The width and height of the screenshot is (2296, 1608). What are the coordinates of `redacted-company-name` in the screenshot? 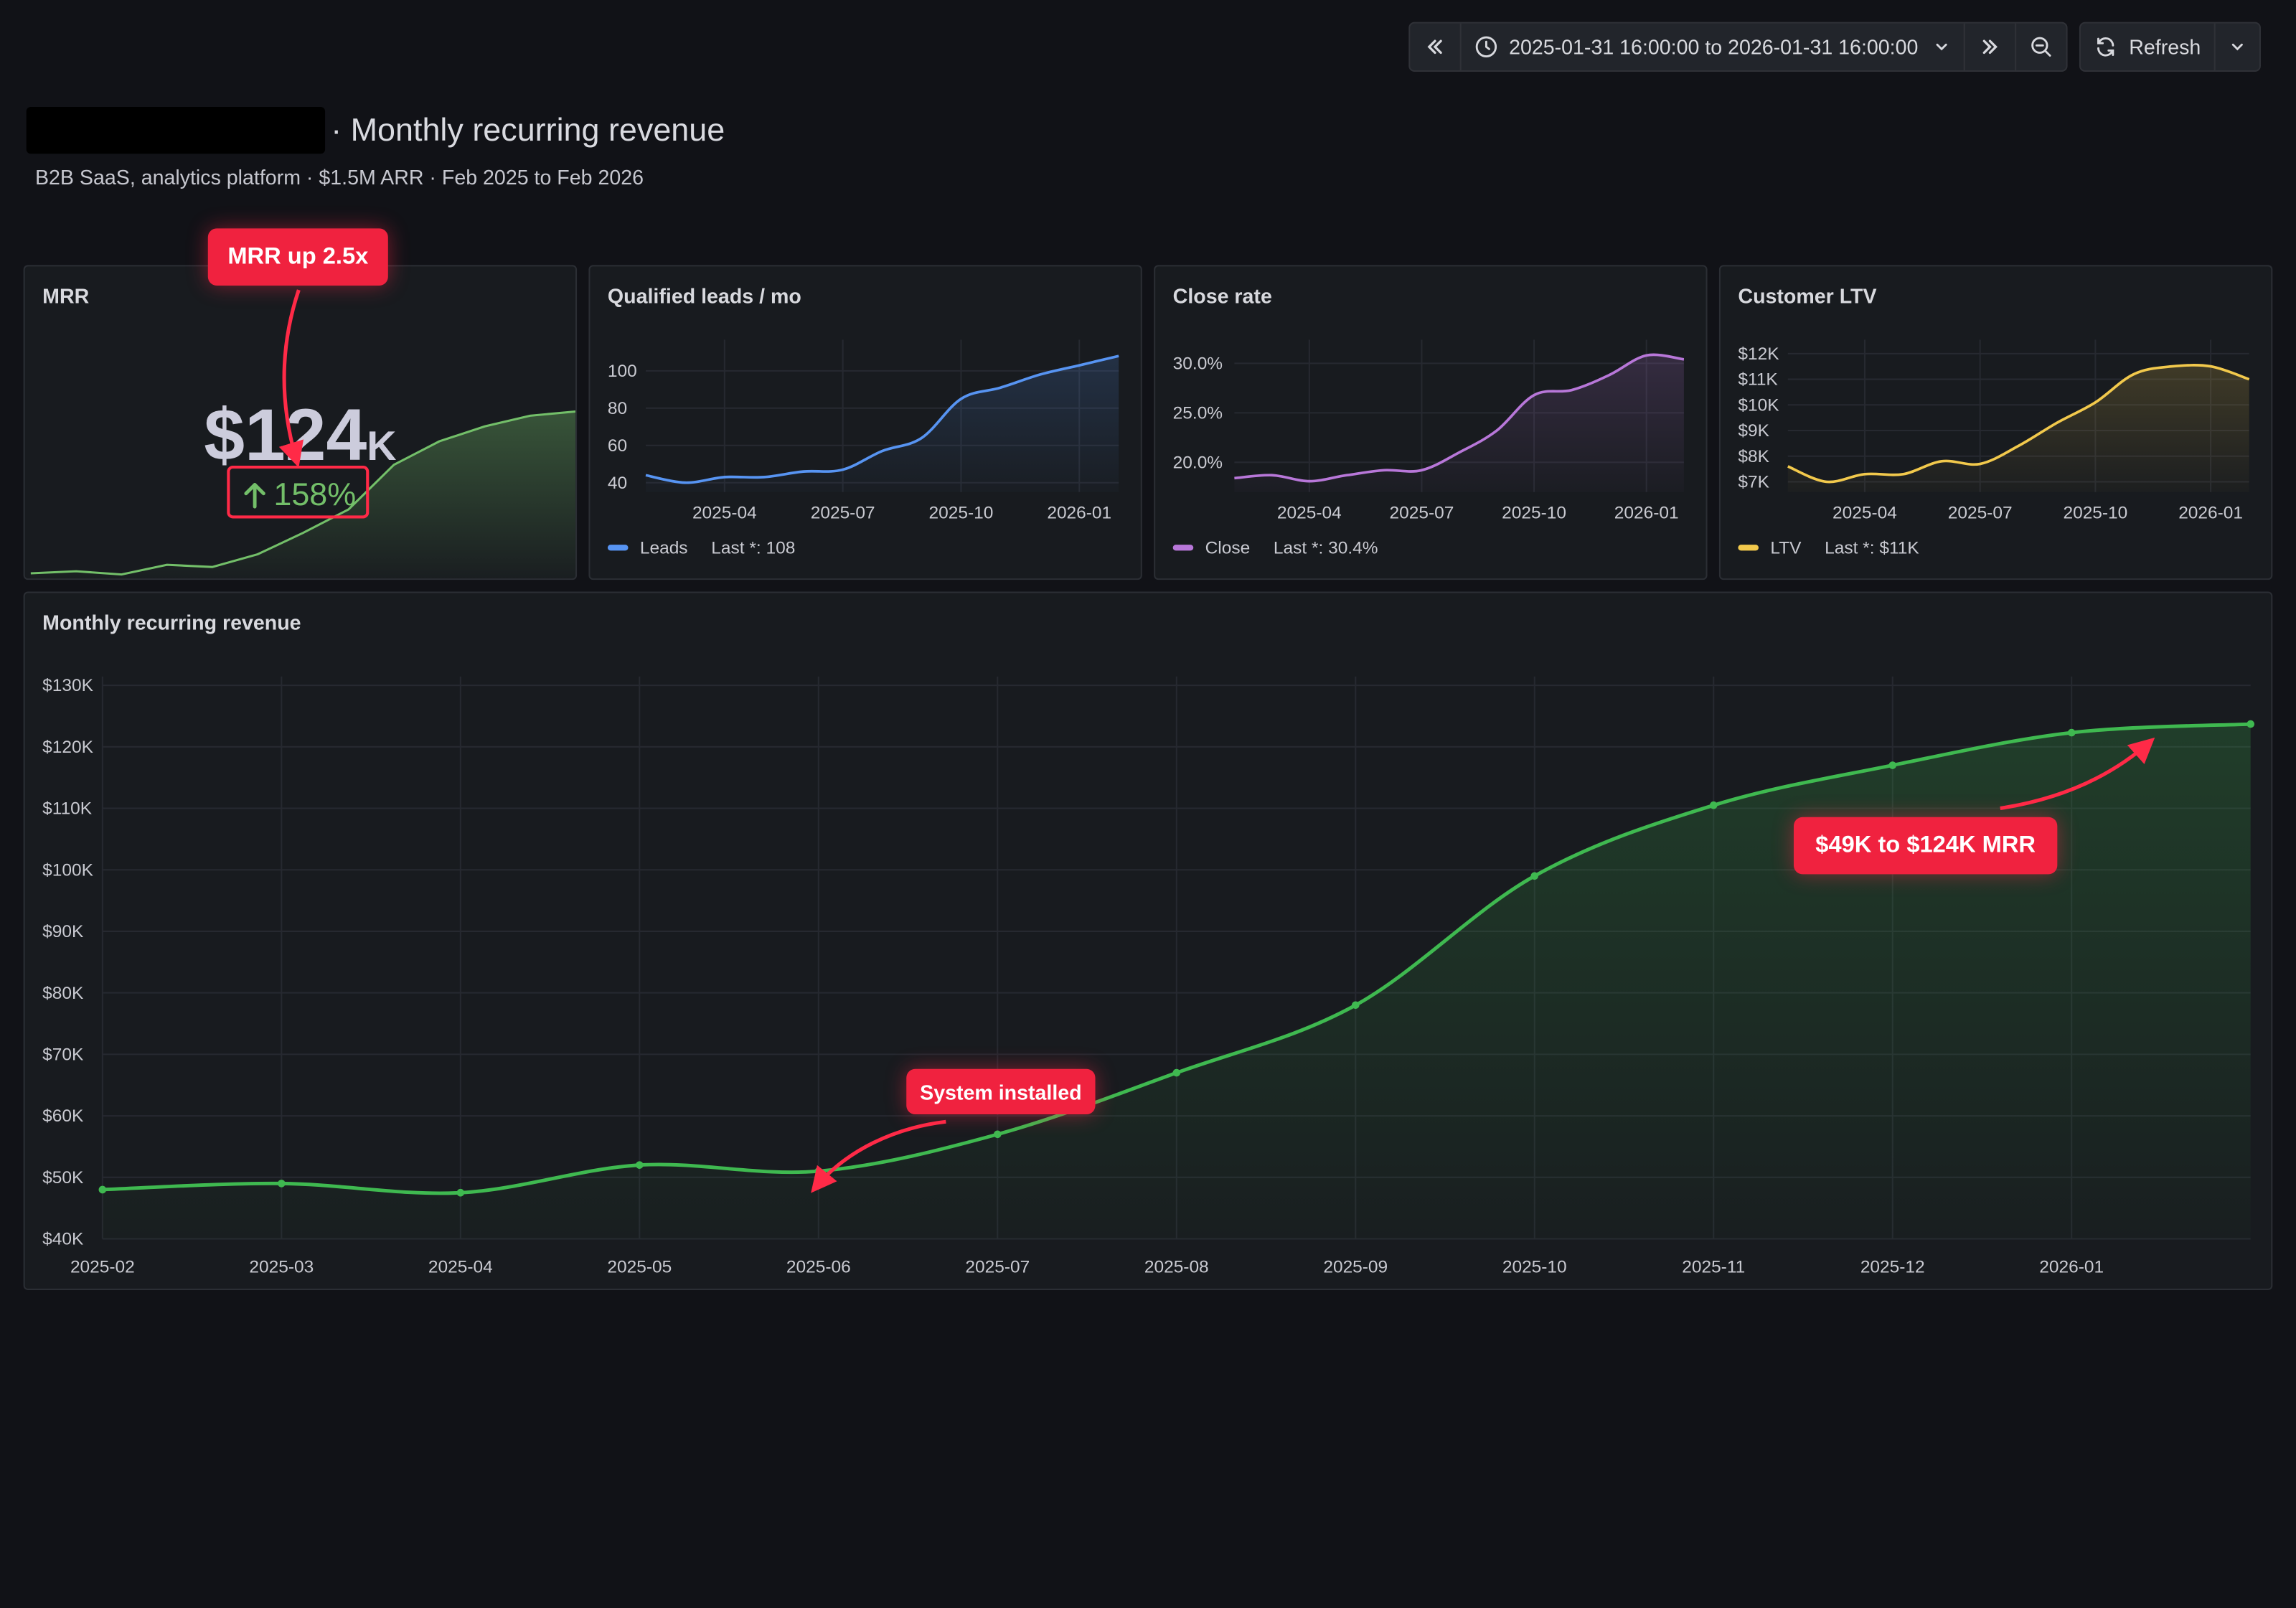 It's located at (176, 130).